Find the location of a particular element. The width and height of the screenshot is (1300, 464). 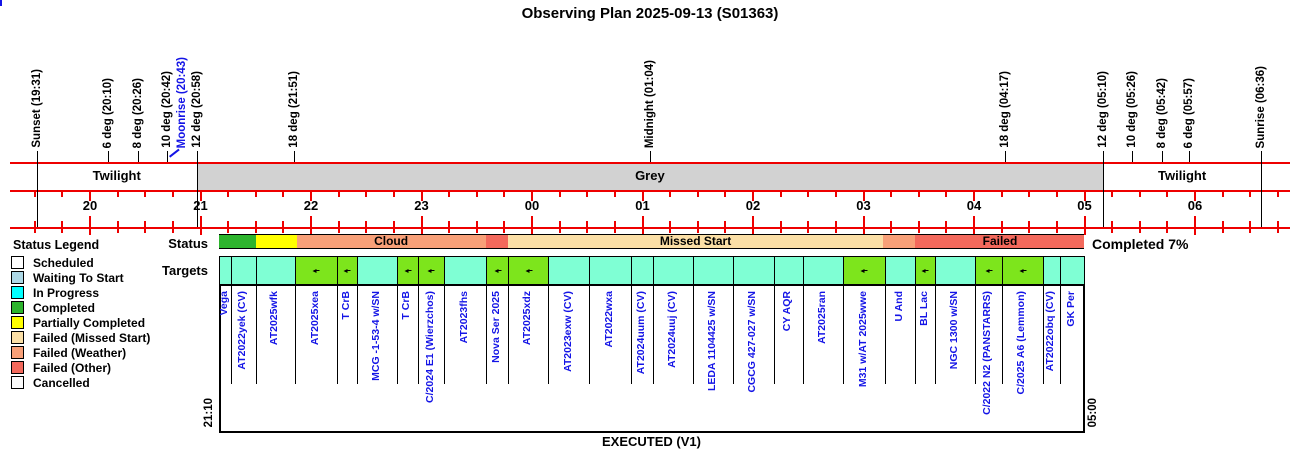

legend-item: Waiting To Start is located at coordinates (101, 277).